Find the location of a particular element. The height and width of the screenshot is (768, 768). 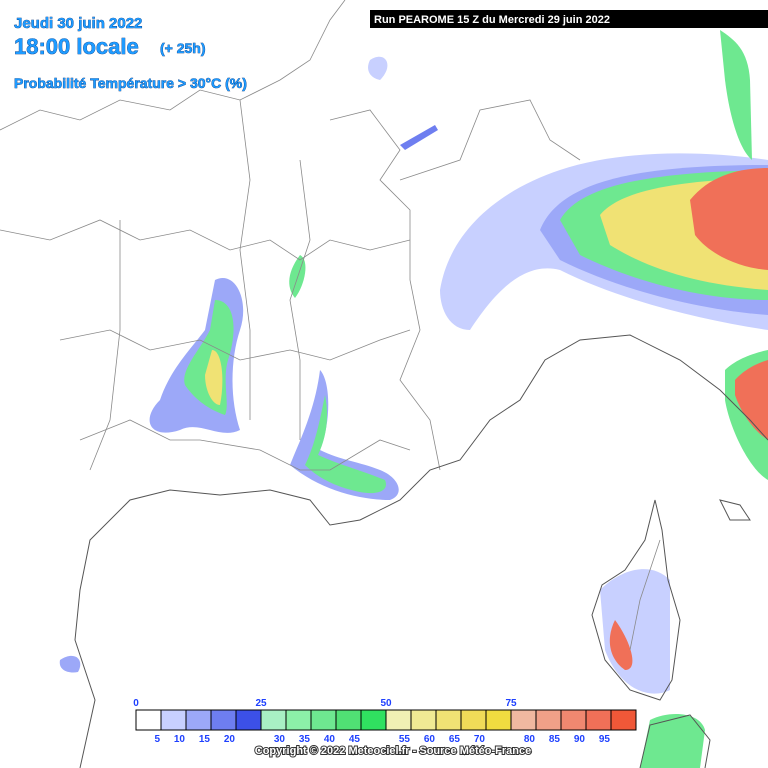

forecast-time: 18:00 locale is located at coordinates (76, 46).